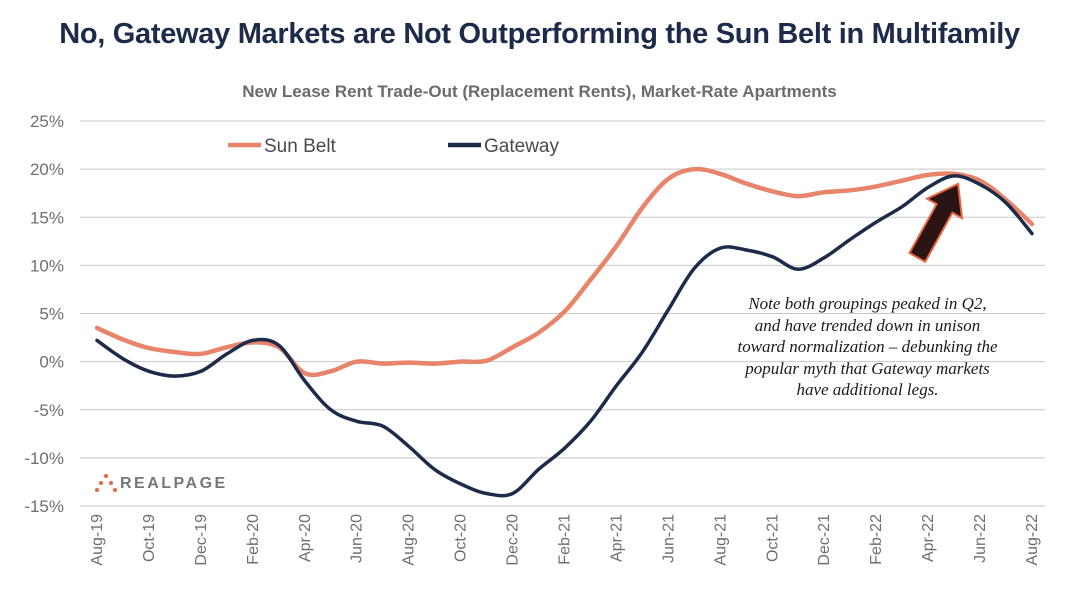  What do you see at coordinates (393, 146) in the screenshot?
I see `legend: Sun Belt Gateway` at bounding box center [393, 146].